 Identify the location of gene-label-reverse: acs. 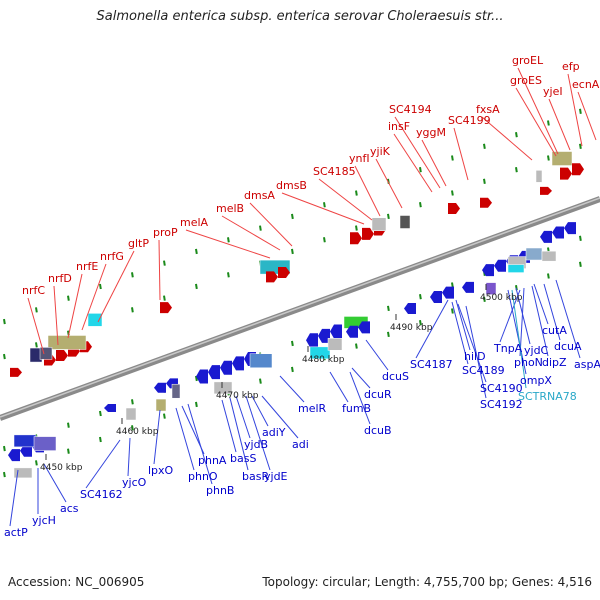
(69, 508).